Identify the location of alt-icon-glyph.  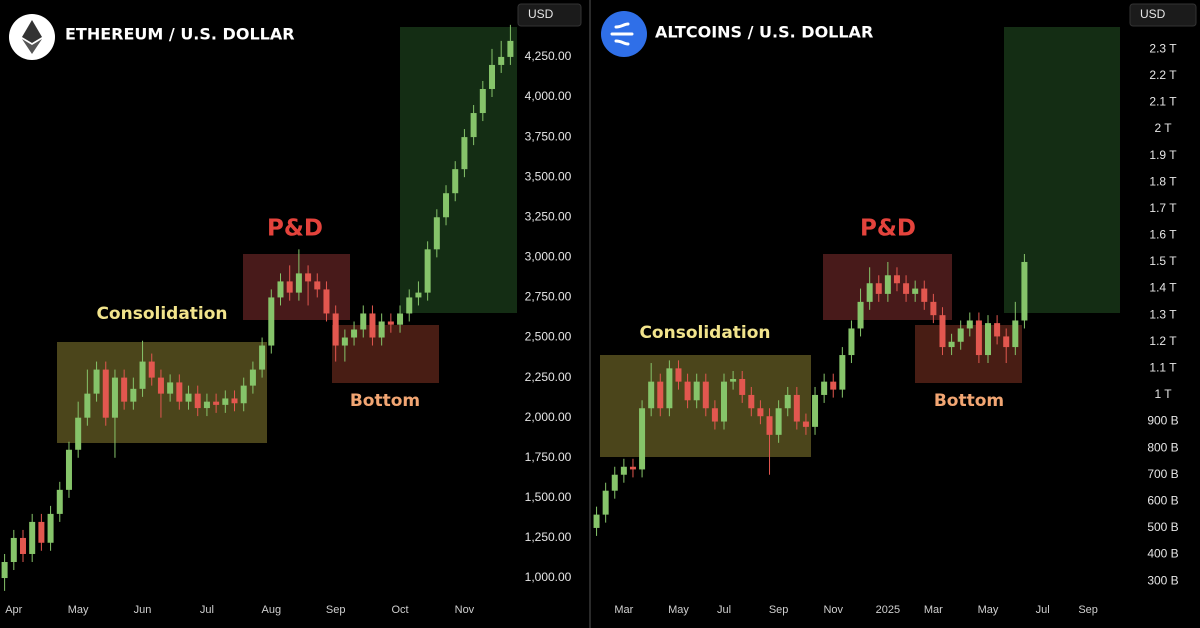
(622, 34).